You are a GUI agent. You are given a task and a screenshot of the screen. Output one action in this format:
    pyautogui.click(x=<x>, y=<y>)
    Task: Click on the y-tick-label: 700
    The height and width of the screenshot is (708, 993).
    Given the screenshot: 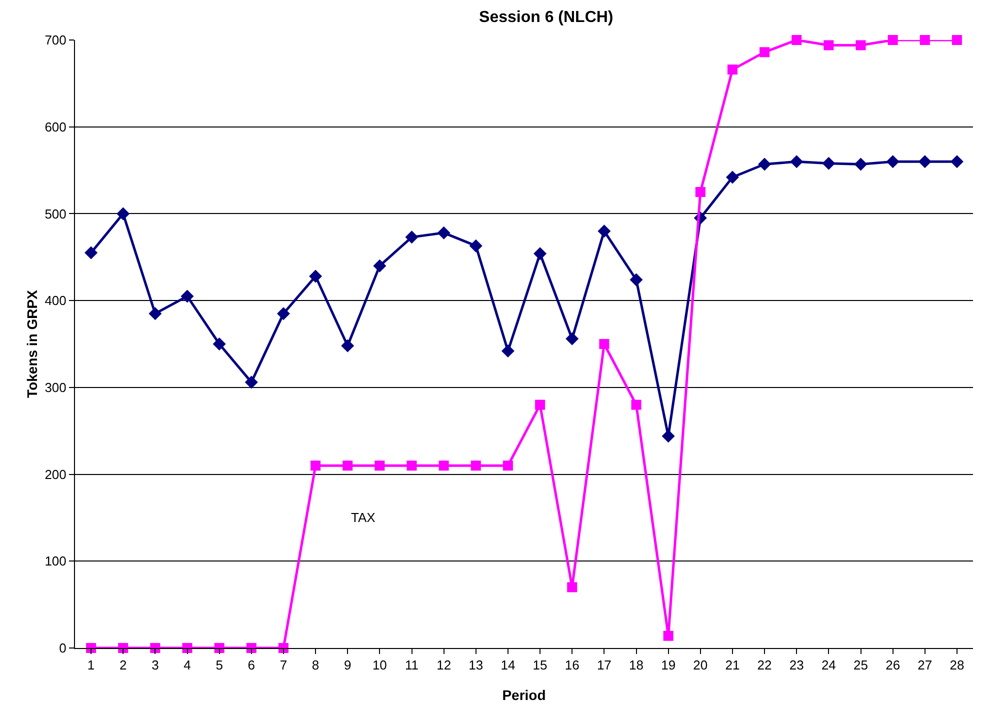 What is the action you would take?
    pyautogui.click(x=55, y=40)
    